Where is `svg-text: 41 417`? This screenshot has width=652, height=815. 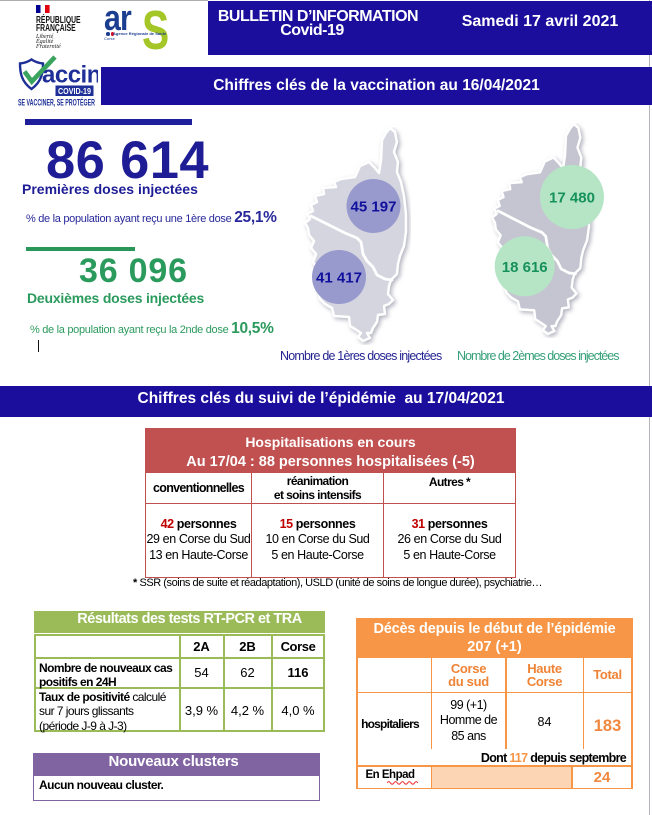 svg-text: 41 417 is located at coordinates (339, 278).